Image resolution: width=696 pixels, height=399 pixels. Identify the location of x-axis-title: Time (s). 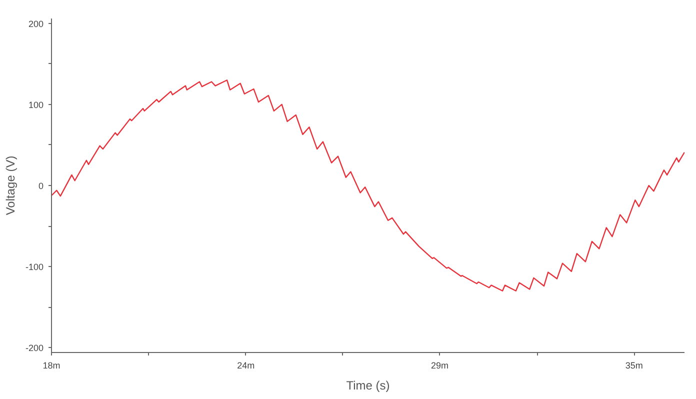
(368, 385).